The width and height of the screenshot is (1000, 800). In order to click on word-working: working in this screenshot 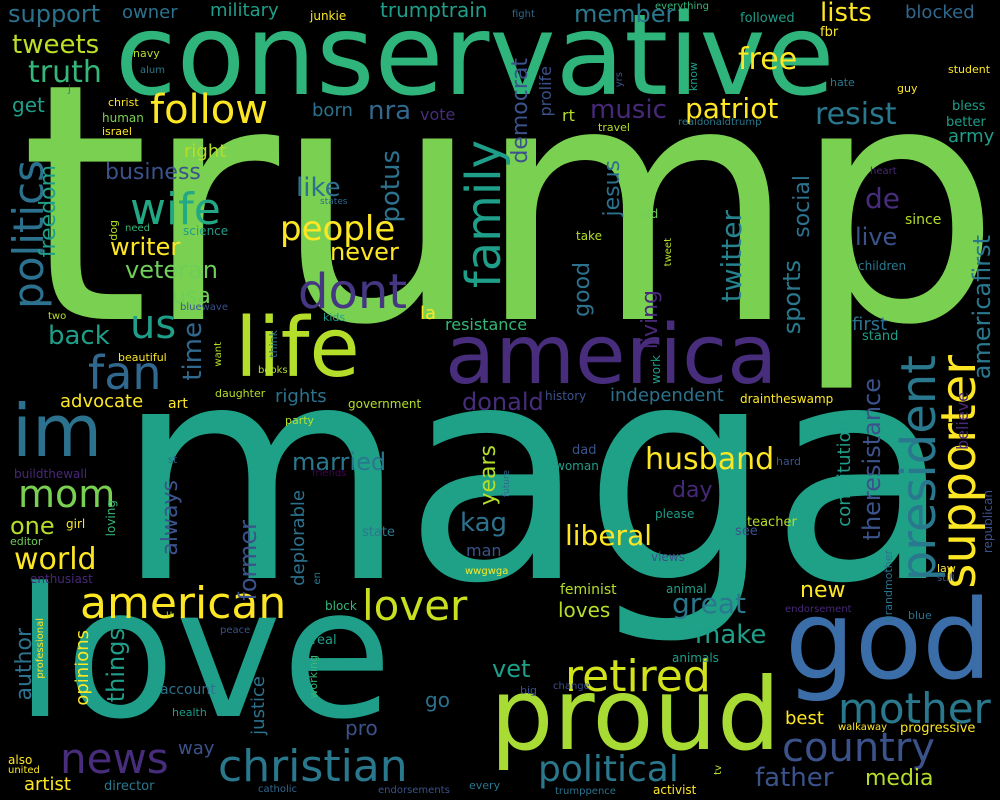, I will do `click(313, 677)`.